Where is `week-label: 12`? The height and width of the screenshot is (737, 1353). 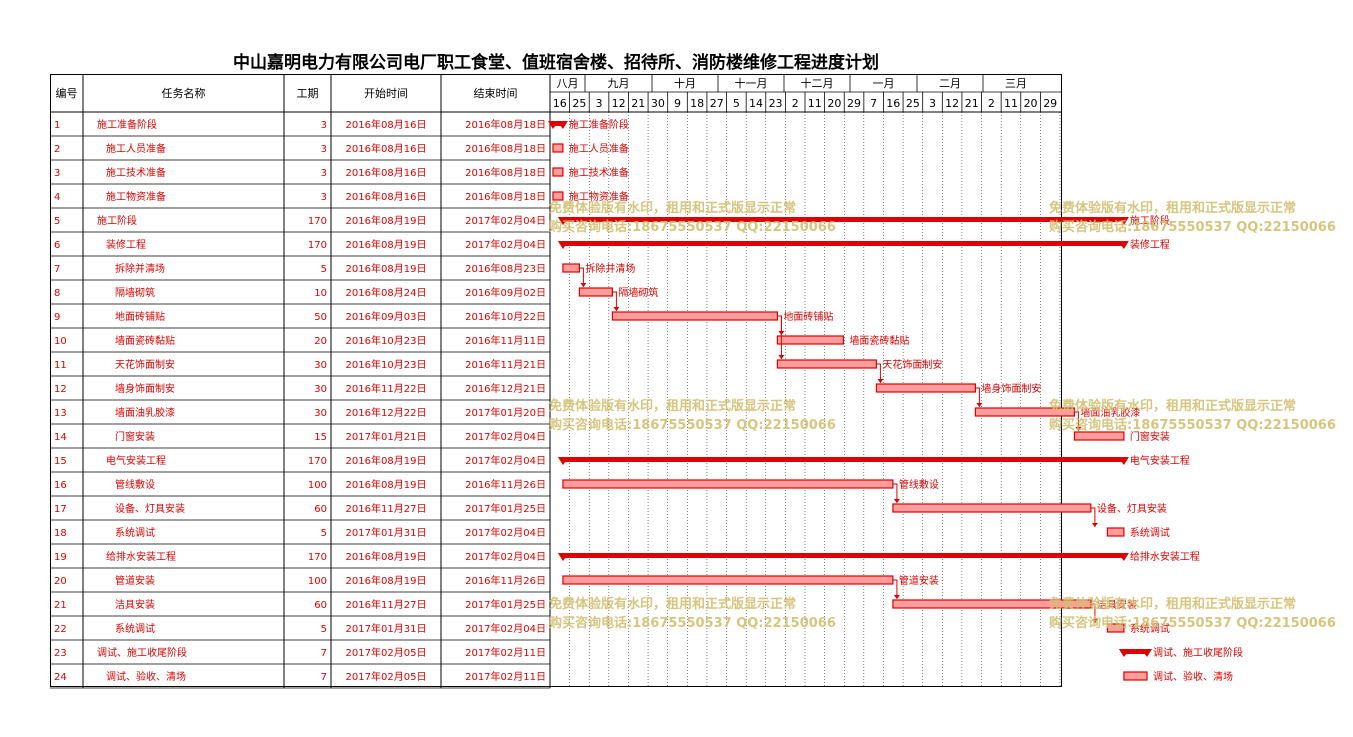
week-label: 12 is located at coordinates (952, 103).